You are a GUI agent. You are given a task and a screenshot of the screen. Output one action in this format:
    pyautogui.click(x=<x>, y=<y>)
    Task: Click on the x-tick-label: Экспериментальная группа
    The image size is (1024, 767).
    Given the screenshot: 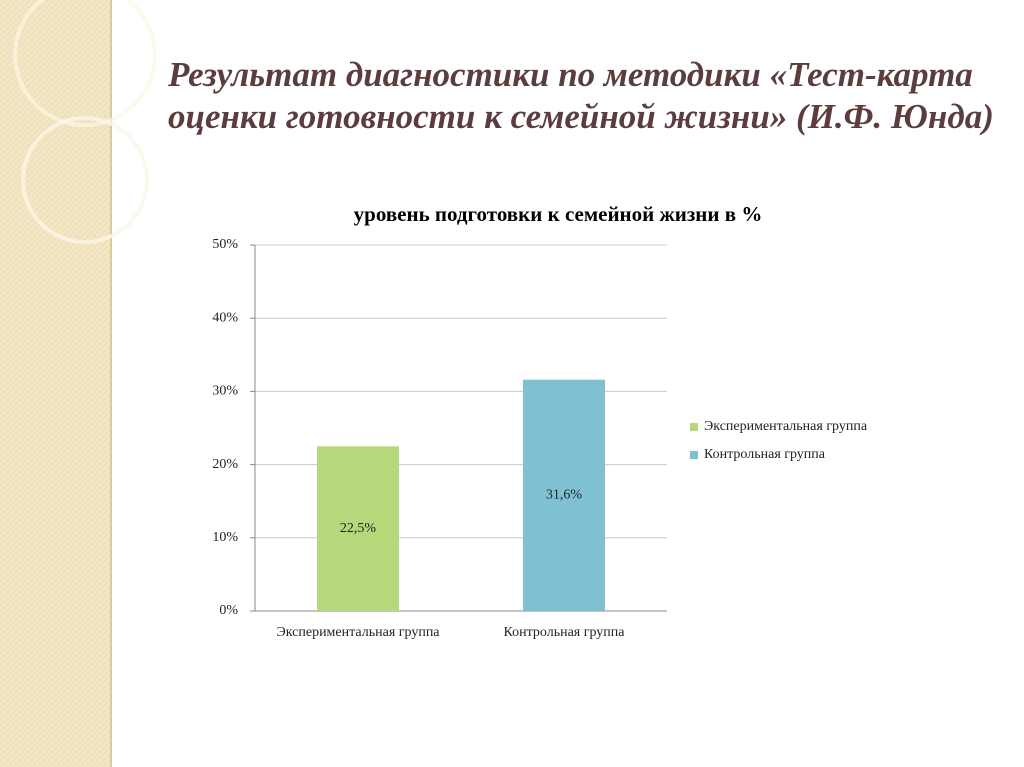 What is the action you would take?
    pyautogui.click(x=358, y=632)
    